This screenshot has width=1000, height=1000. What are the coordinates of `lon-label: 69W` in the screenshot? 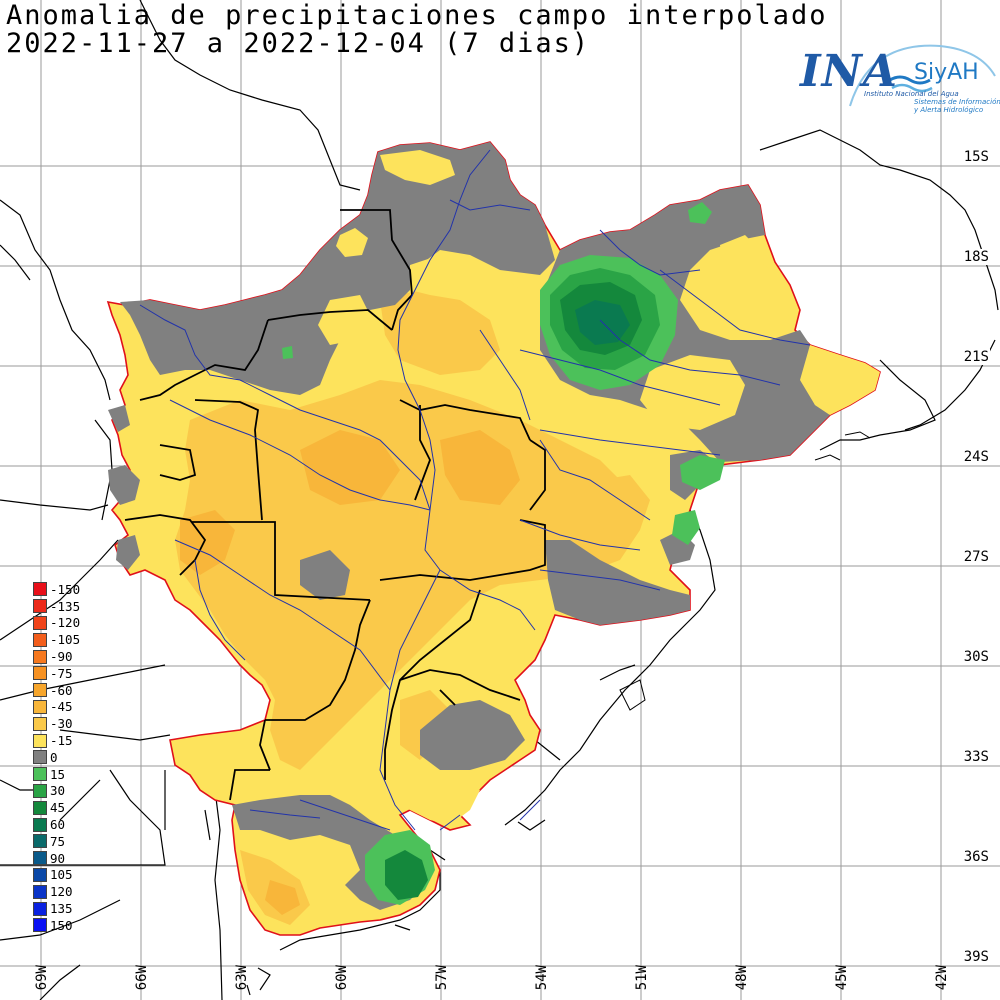 It's located at (42, 977).